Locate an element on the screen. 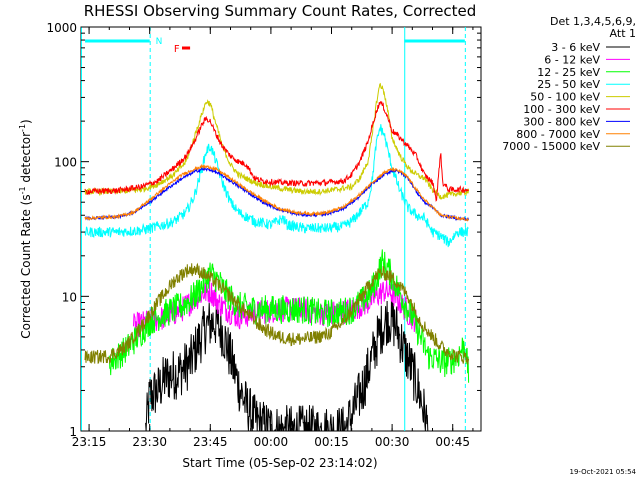 The image size is (640, 480). y-axis-label: Corrected Count Rate (s-1 detector-1) is located at coordinates (25, 228).